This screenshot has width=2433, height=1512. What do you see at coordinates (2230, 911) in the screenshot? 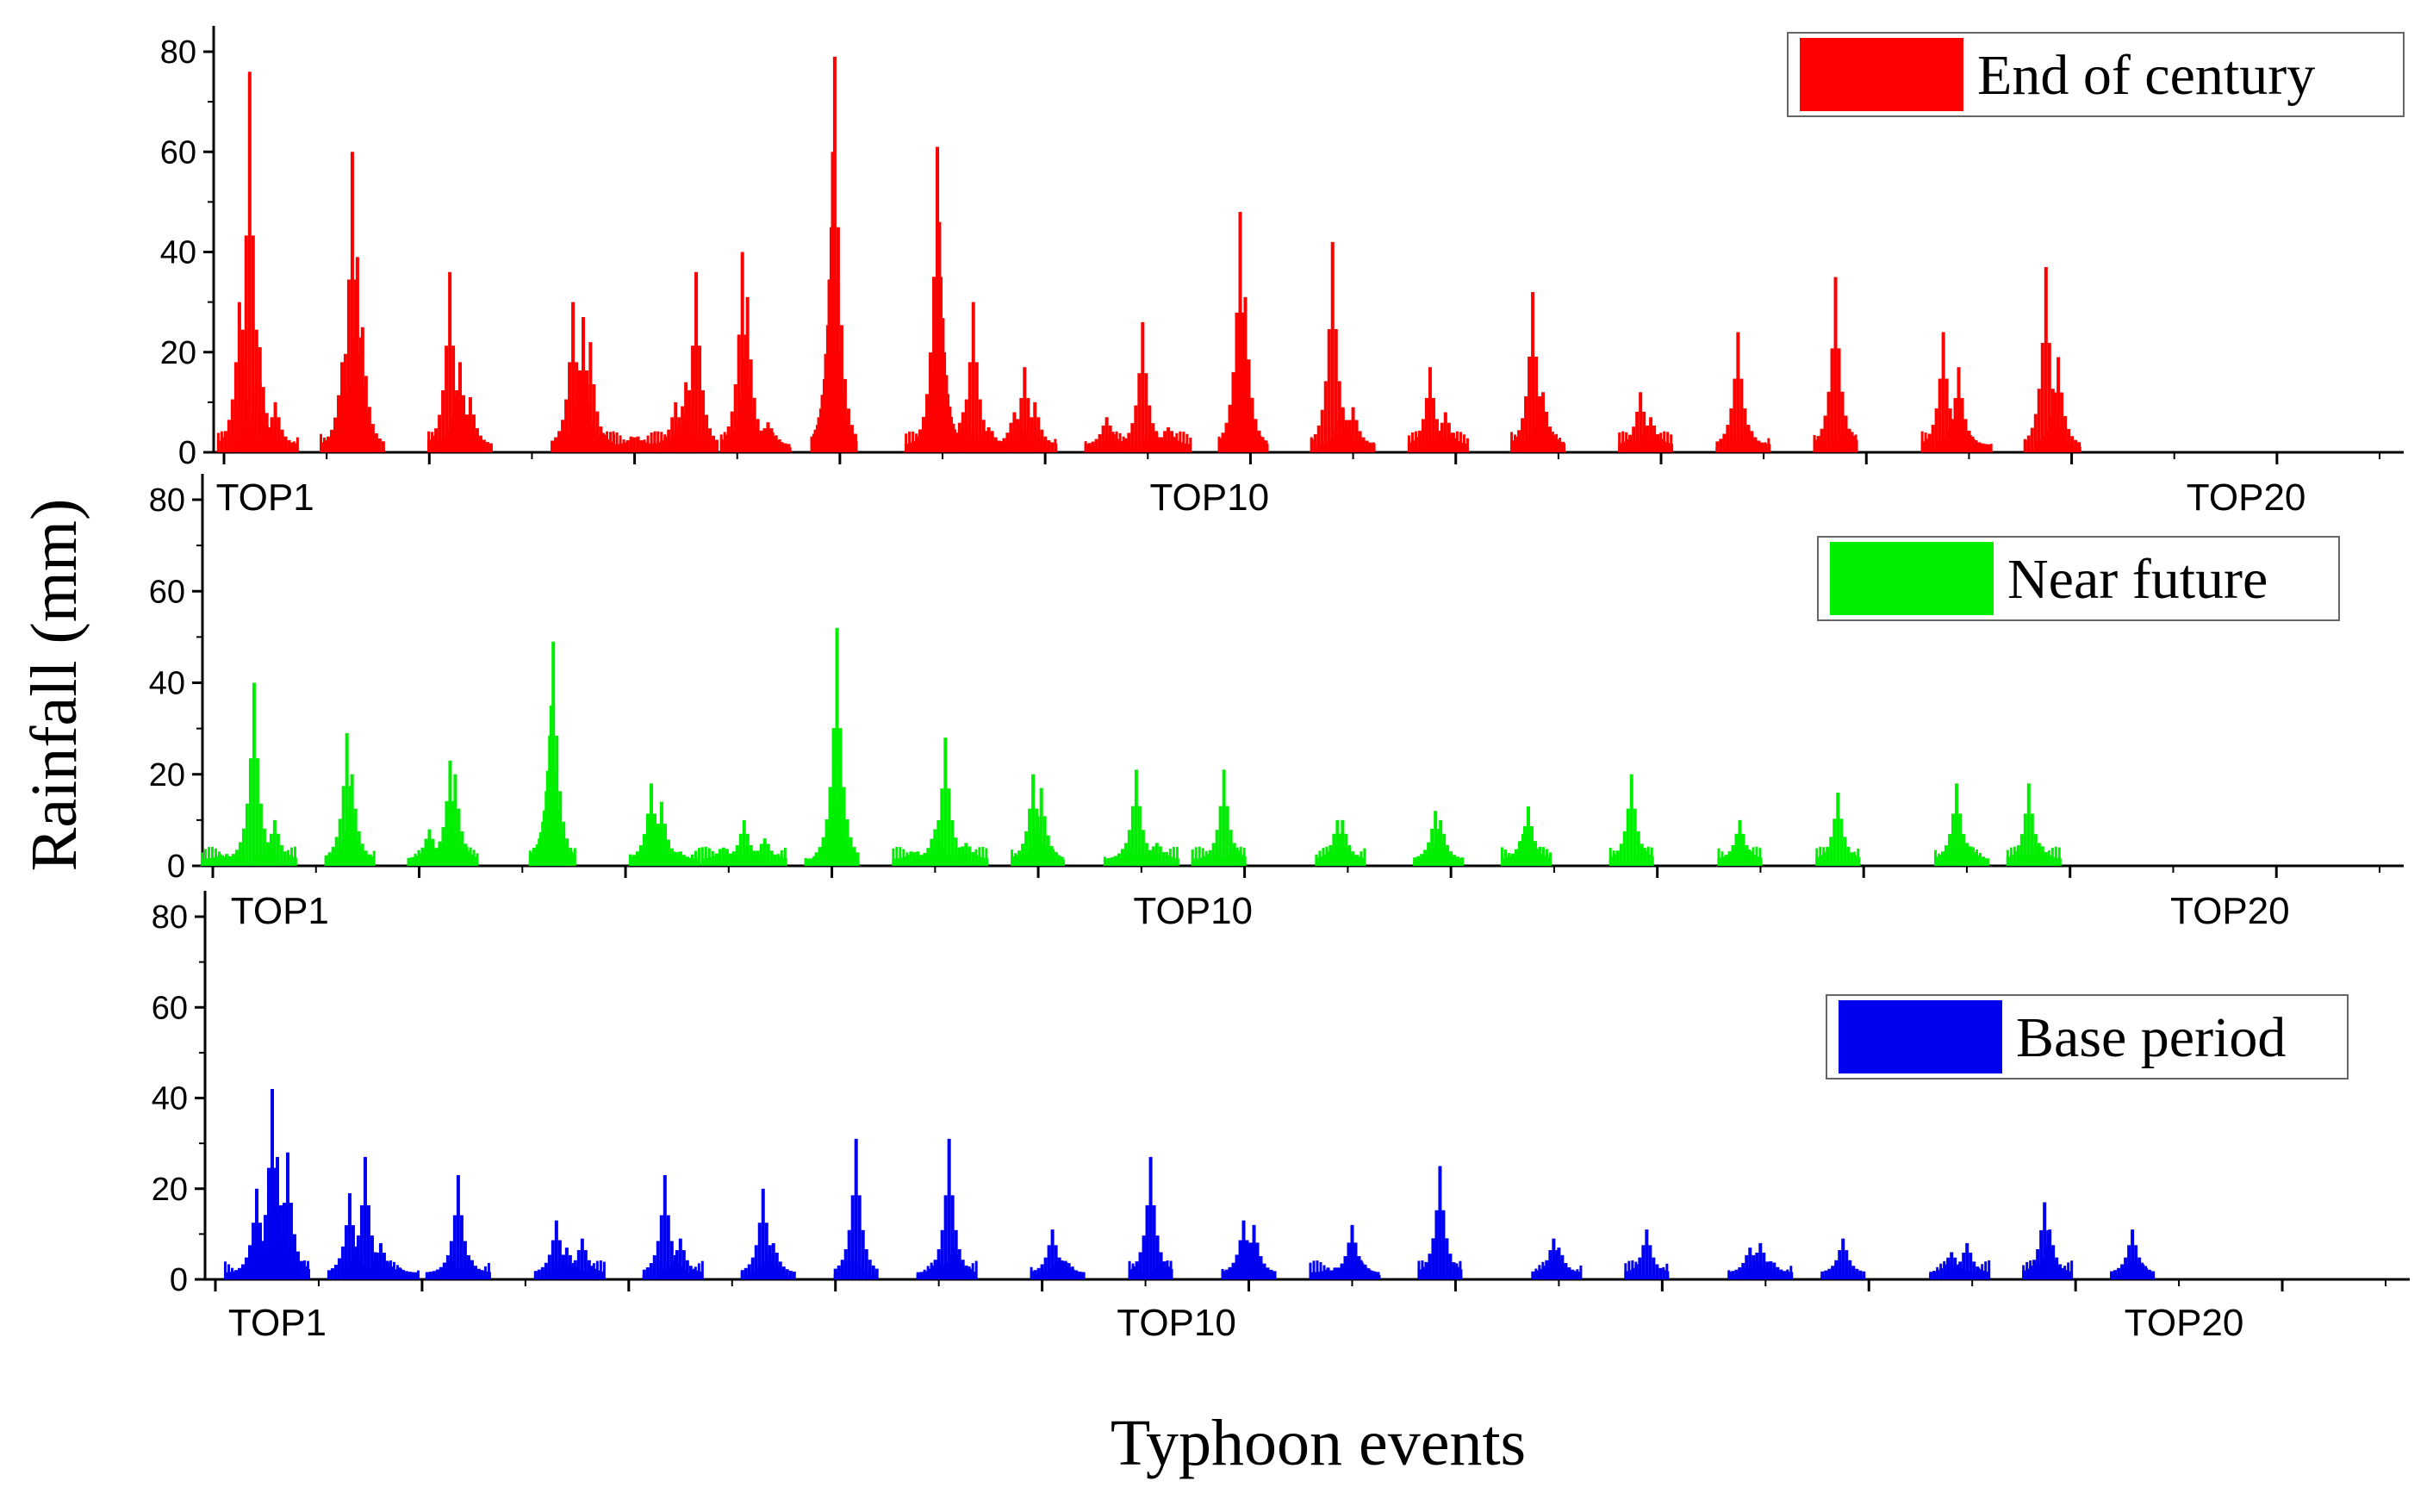
I see `event-label: TOP20` at bounding box center [2230, 911].